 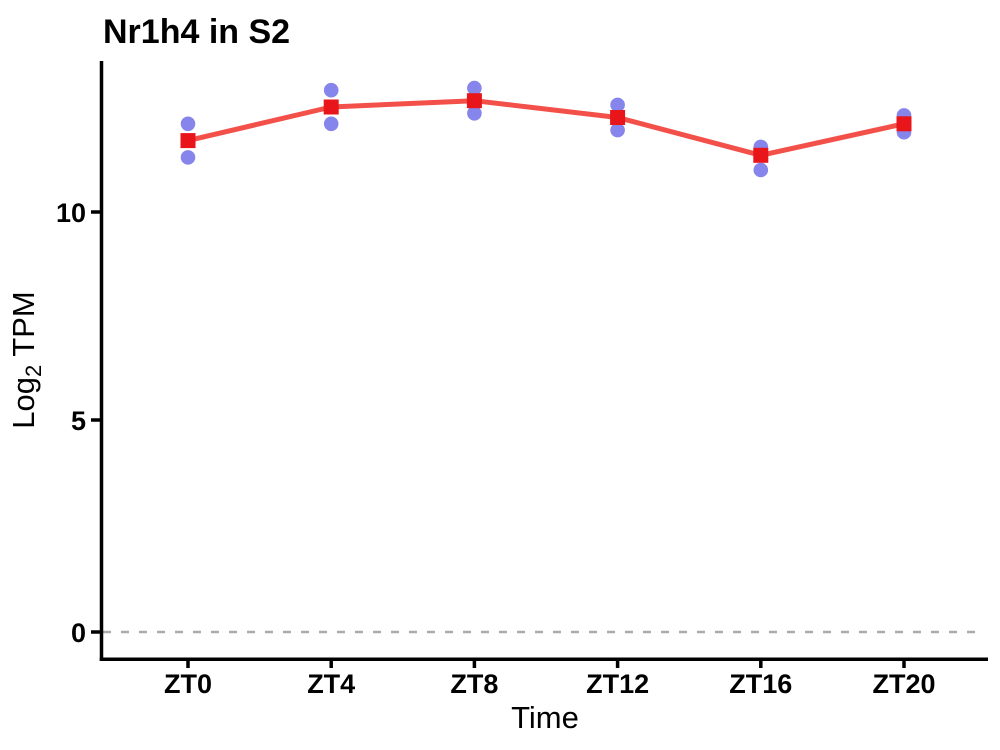 What do you see at coordinates (196, 32) in the screenshot?
I see `chart-title: Nr1h4 in S2` at bounding box center [196, 32].